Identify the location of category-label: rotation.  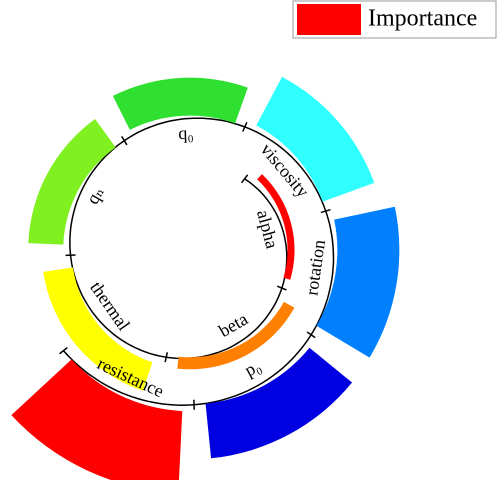
(315, 267).